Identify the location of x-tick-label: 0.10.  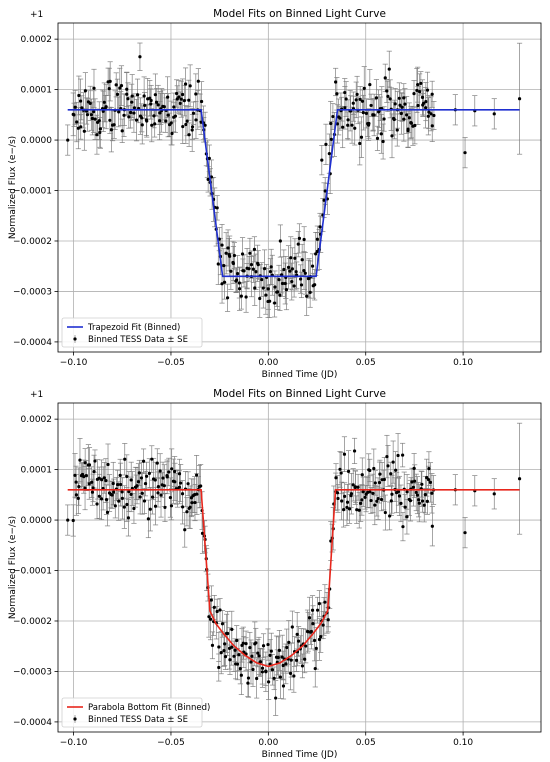
(463, 363).